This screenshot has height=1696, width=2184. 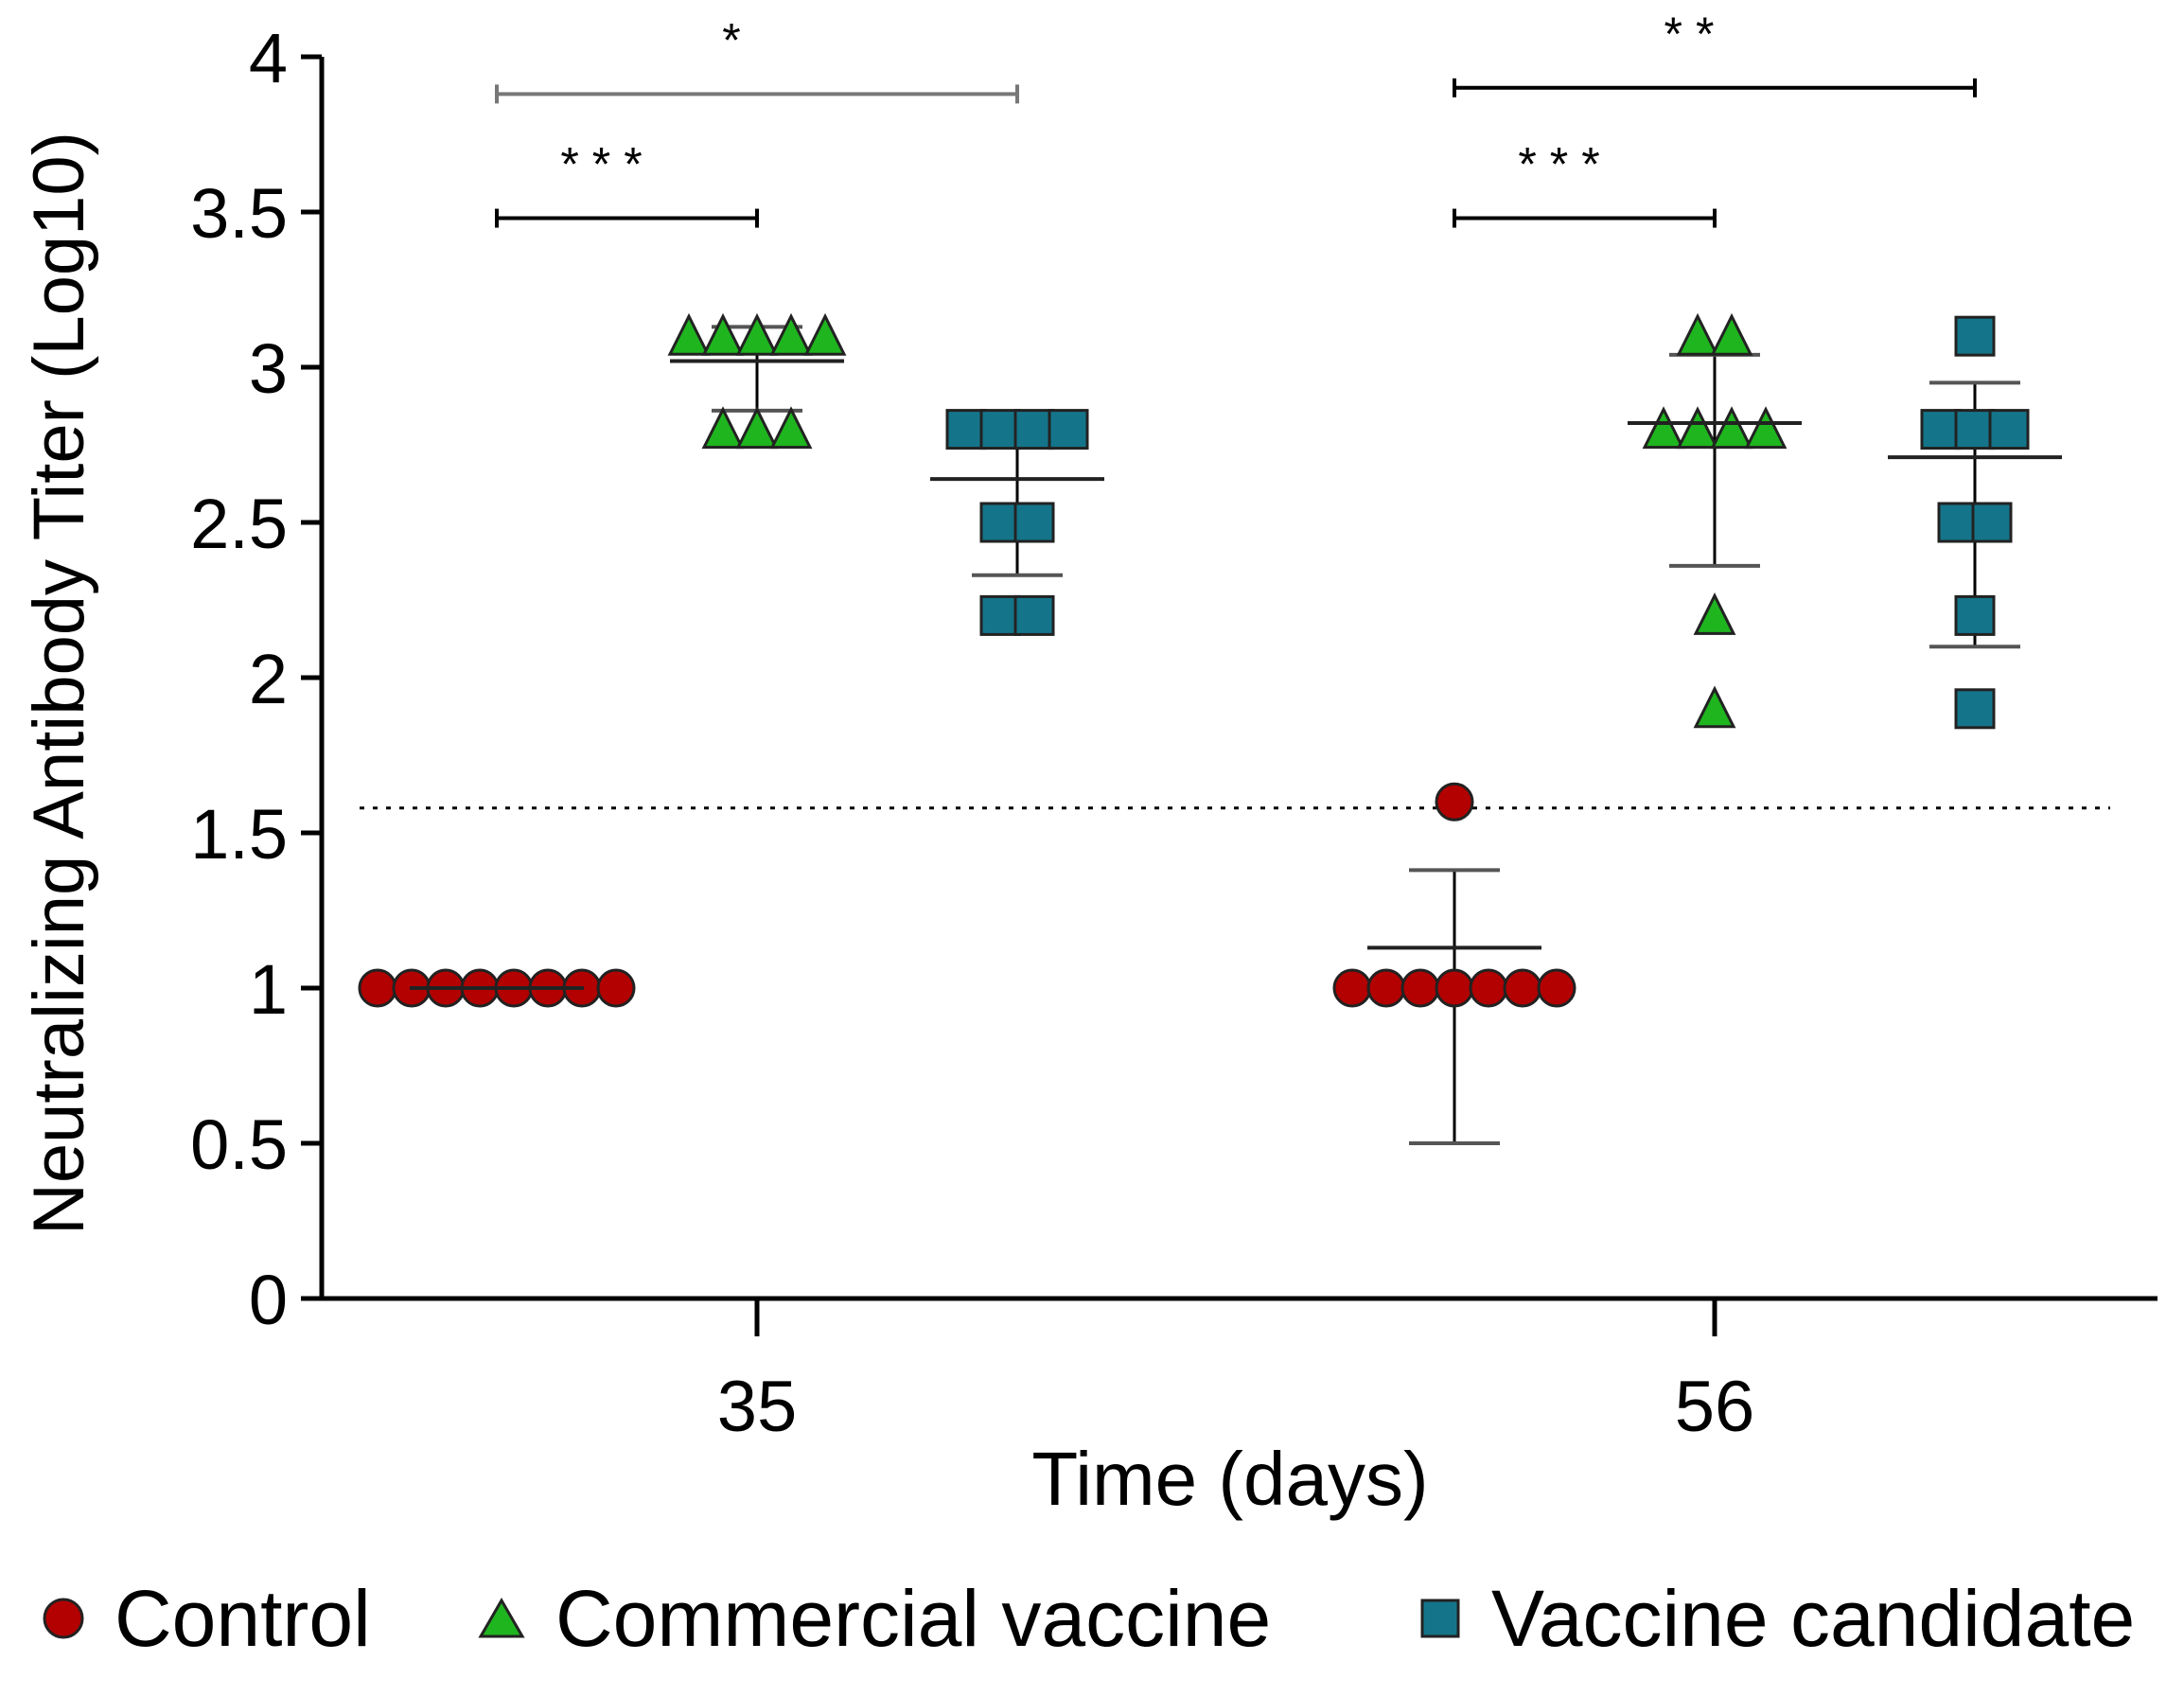 I want to click on legend-item-control: Control, so click(x=207, y=1618).